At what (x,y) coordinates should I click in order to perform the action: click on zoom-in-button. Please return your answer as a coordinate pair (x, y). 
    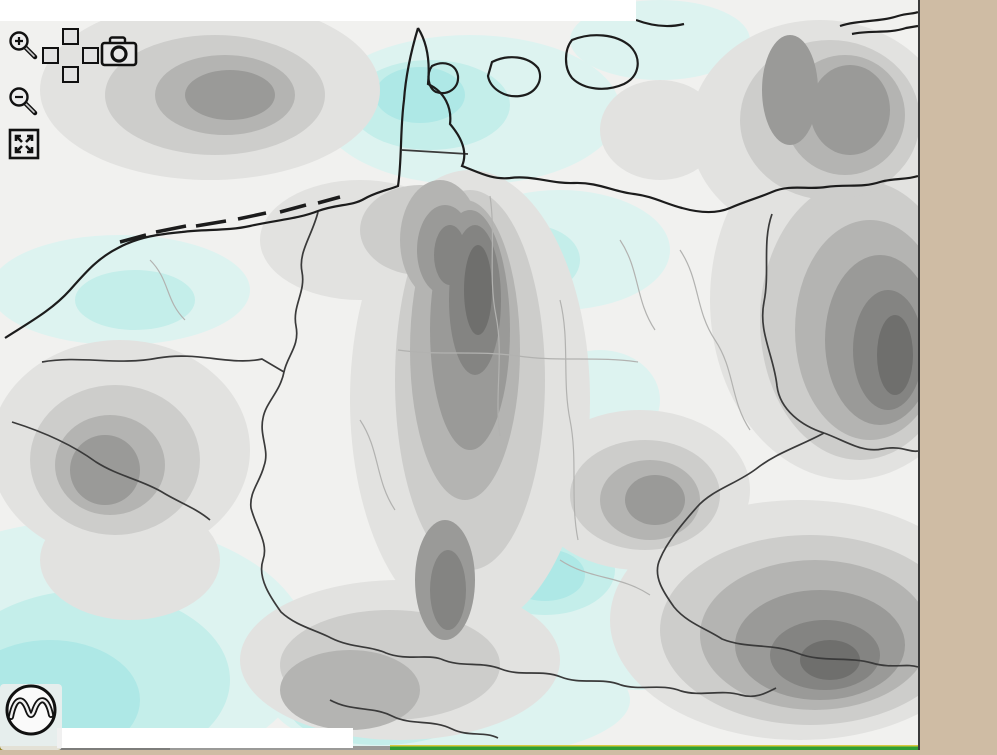
    Looking at the image, I should click on (23, 47).